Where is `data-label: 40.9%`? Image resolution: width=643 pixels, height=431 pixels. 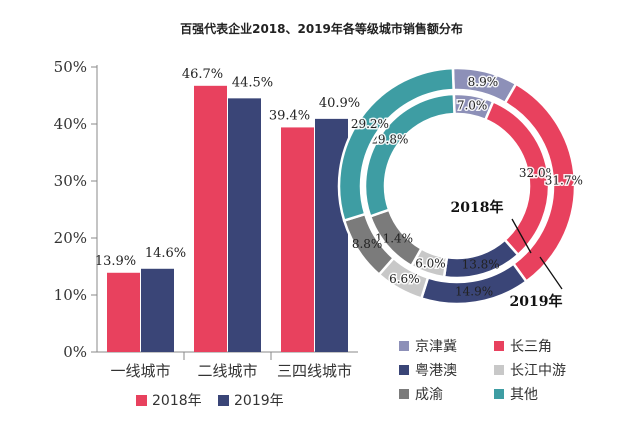
data-label: 40.9% is located at coordinates (339, 103).